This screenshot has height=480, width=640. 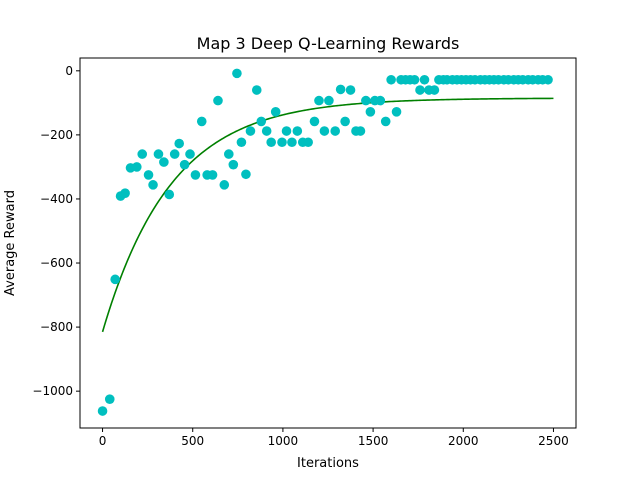 I want to click on y-tick-label: −600, so click(x=56, y=263).